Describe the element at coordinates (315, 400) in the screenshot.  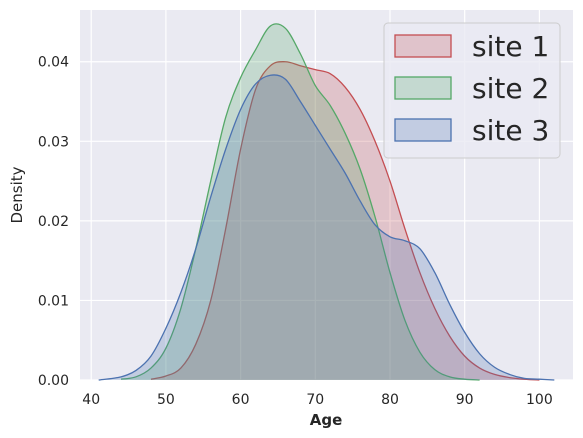
I see `x-tick-label: 70` at that location.